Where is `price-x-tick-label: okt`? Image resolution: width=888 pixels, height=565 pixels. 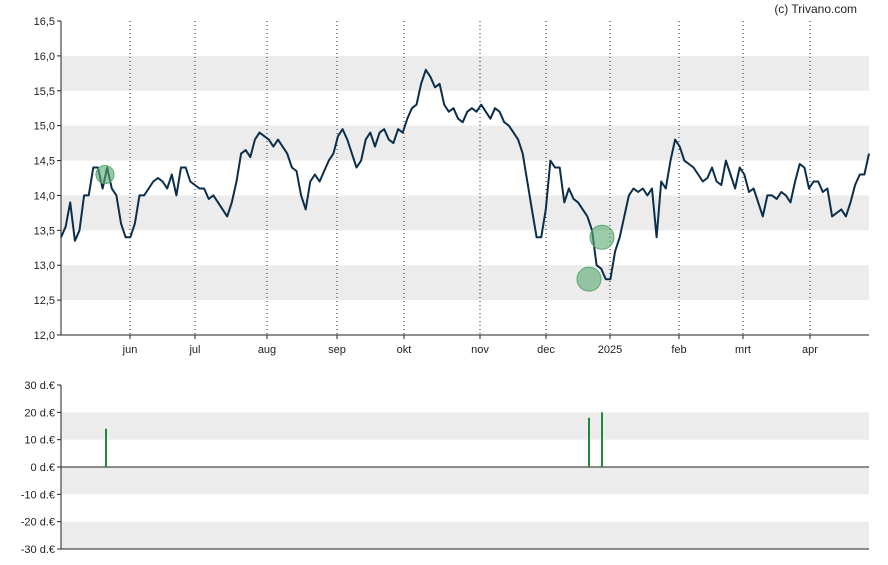 price-x-tick-label: okt is located at coordinates (404, 350).